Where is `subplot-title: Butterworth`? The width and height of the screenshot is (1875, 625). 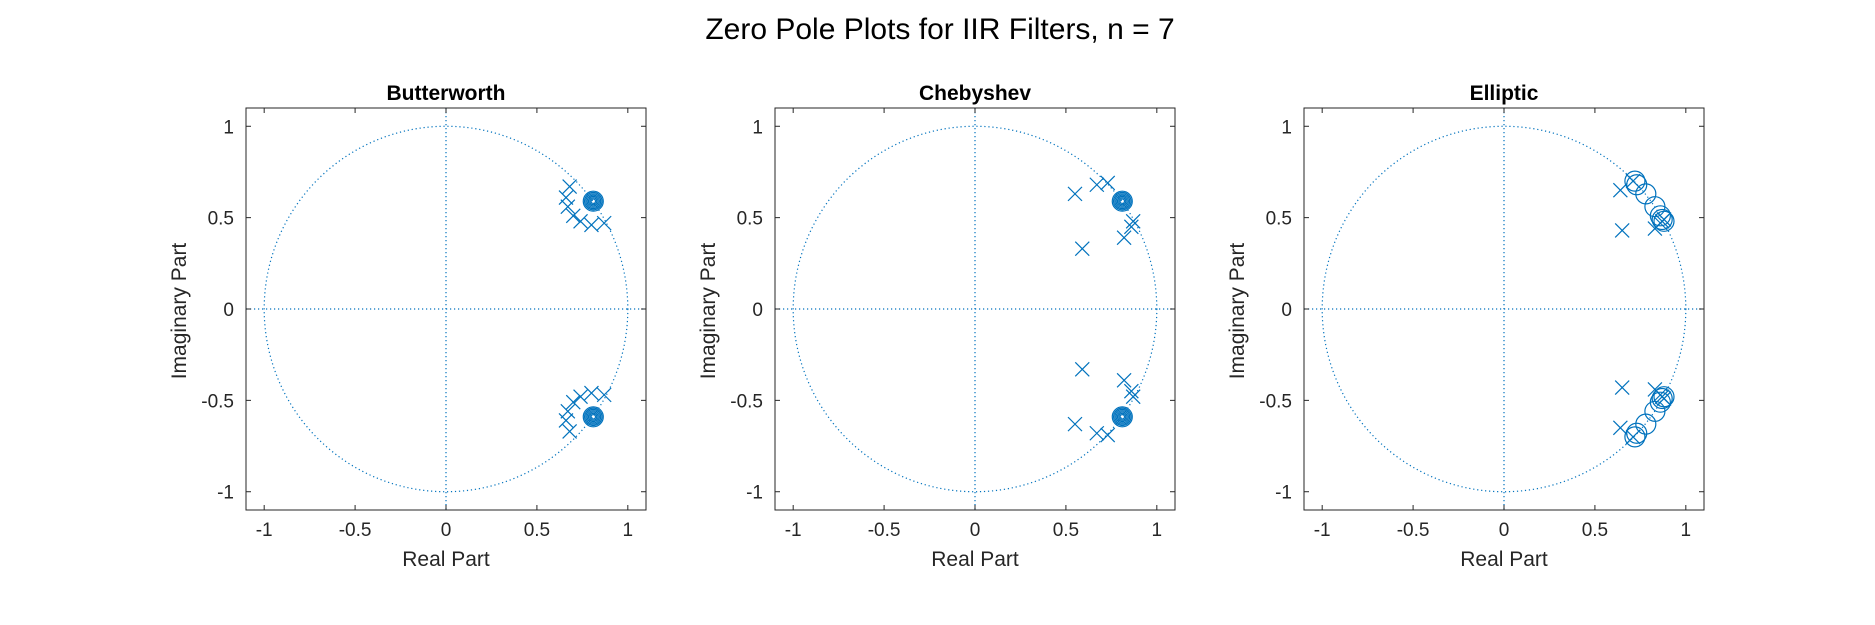 subplot-title: Butterworth is located at coordinates (446, 93).